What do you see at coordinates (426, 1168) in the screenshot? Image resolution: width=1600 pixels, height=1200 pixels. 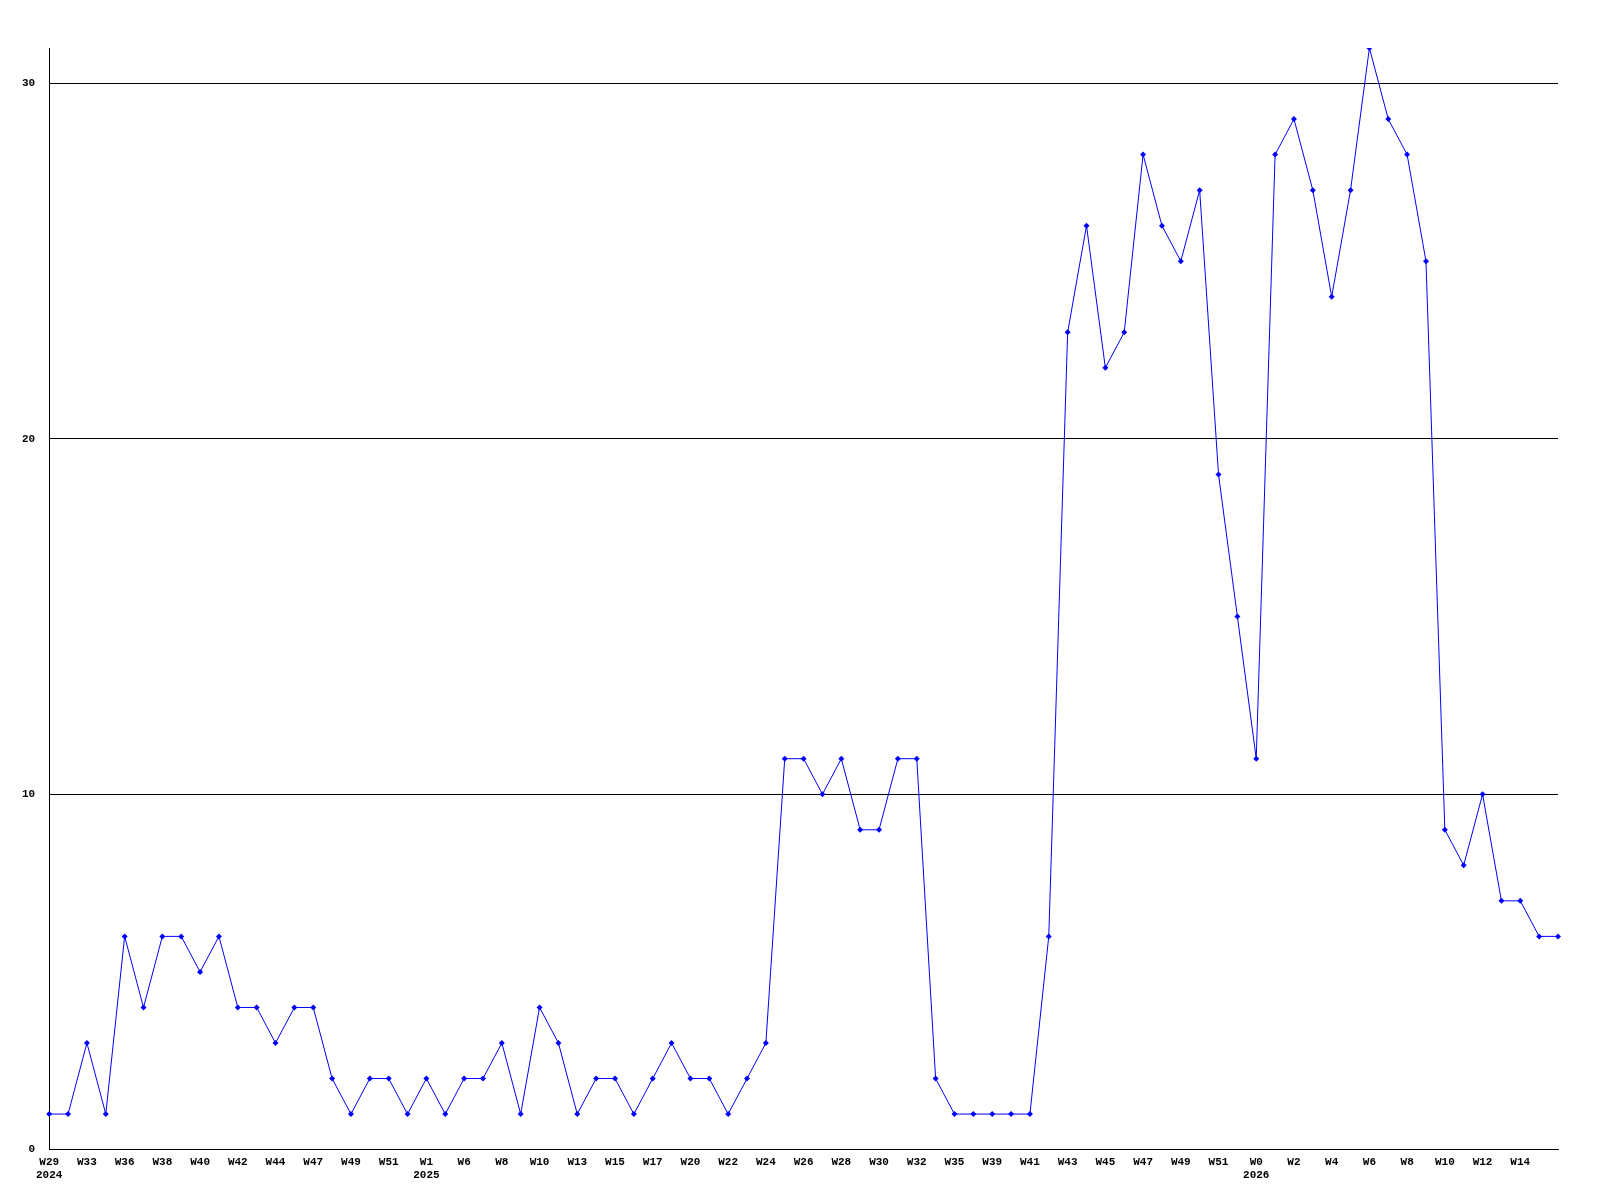 I see `x-tick-label: W1 2025` at bounding box center [426, 1168].